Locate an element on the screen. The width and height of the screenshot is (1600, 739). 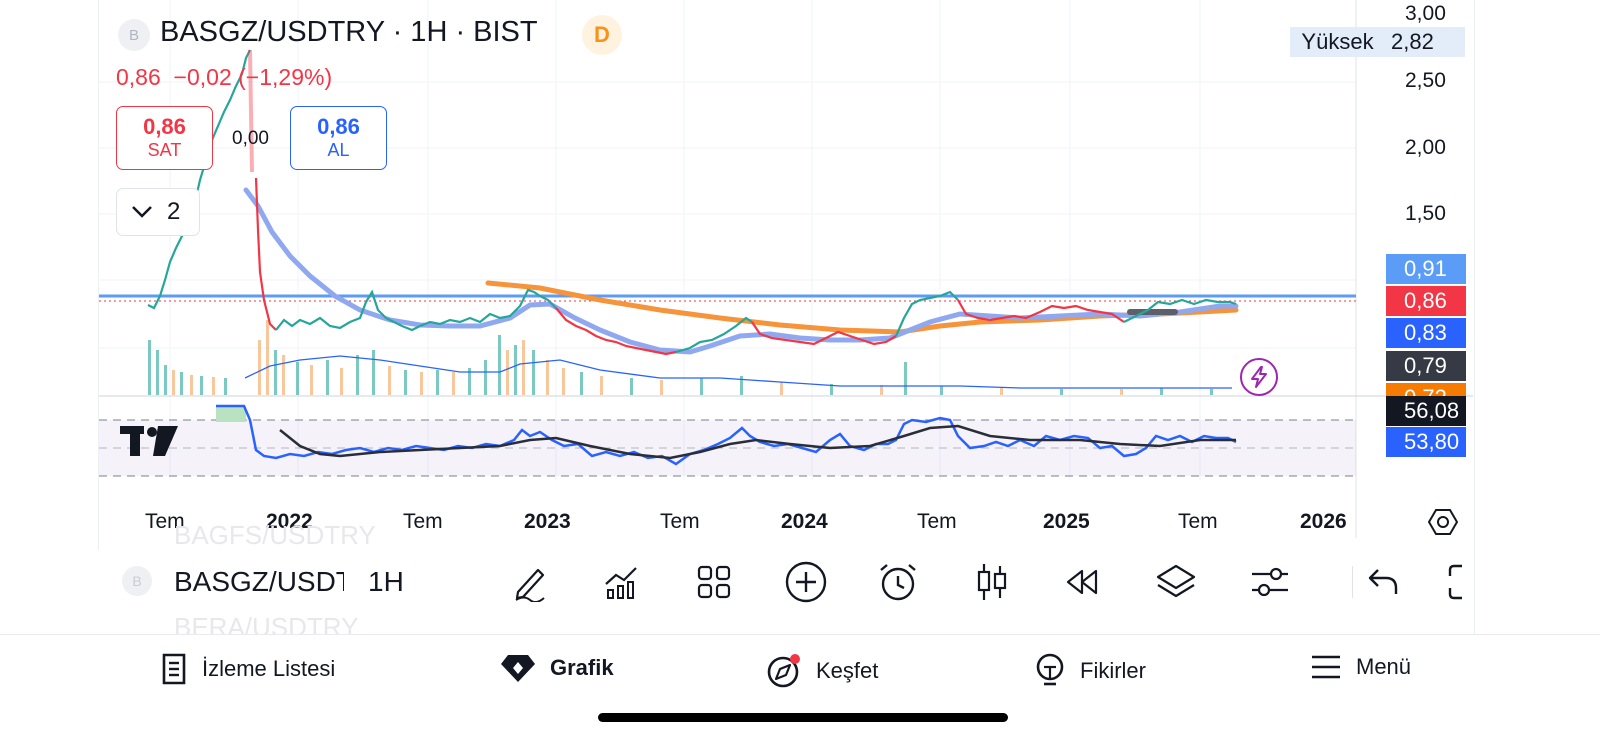
rsi-line is located at coordinates (726, 435).